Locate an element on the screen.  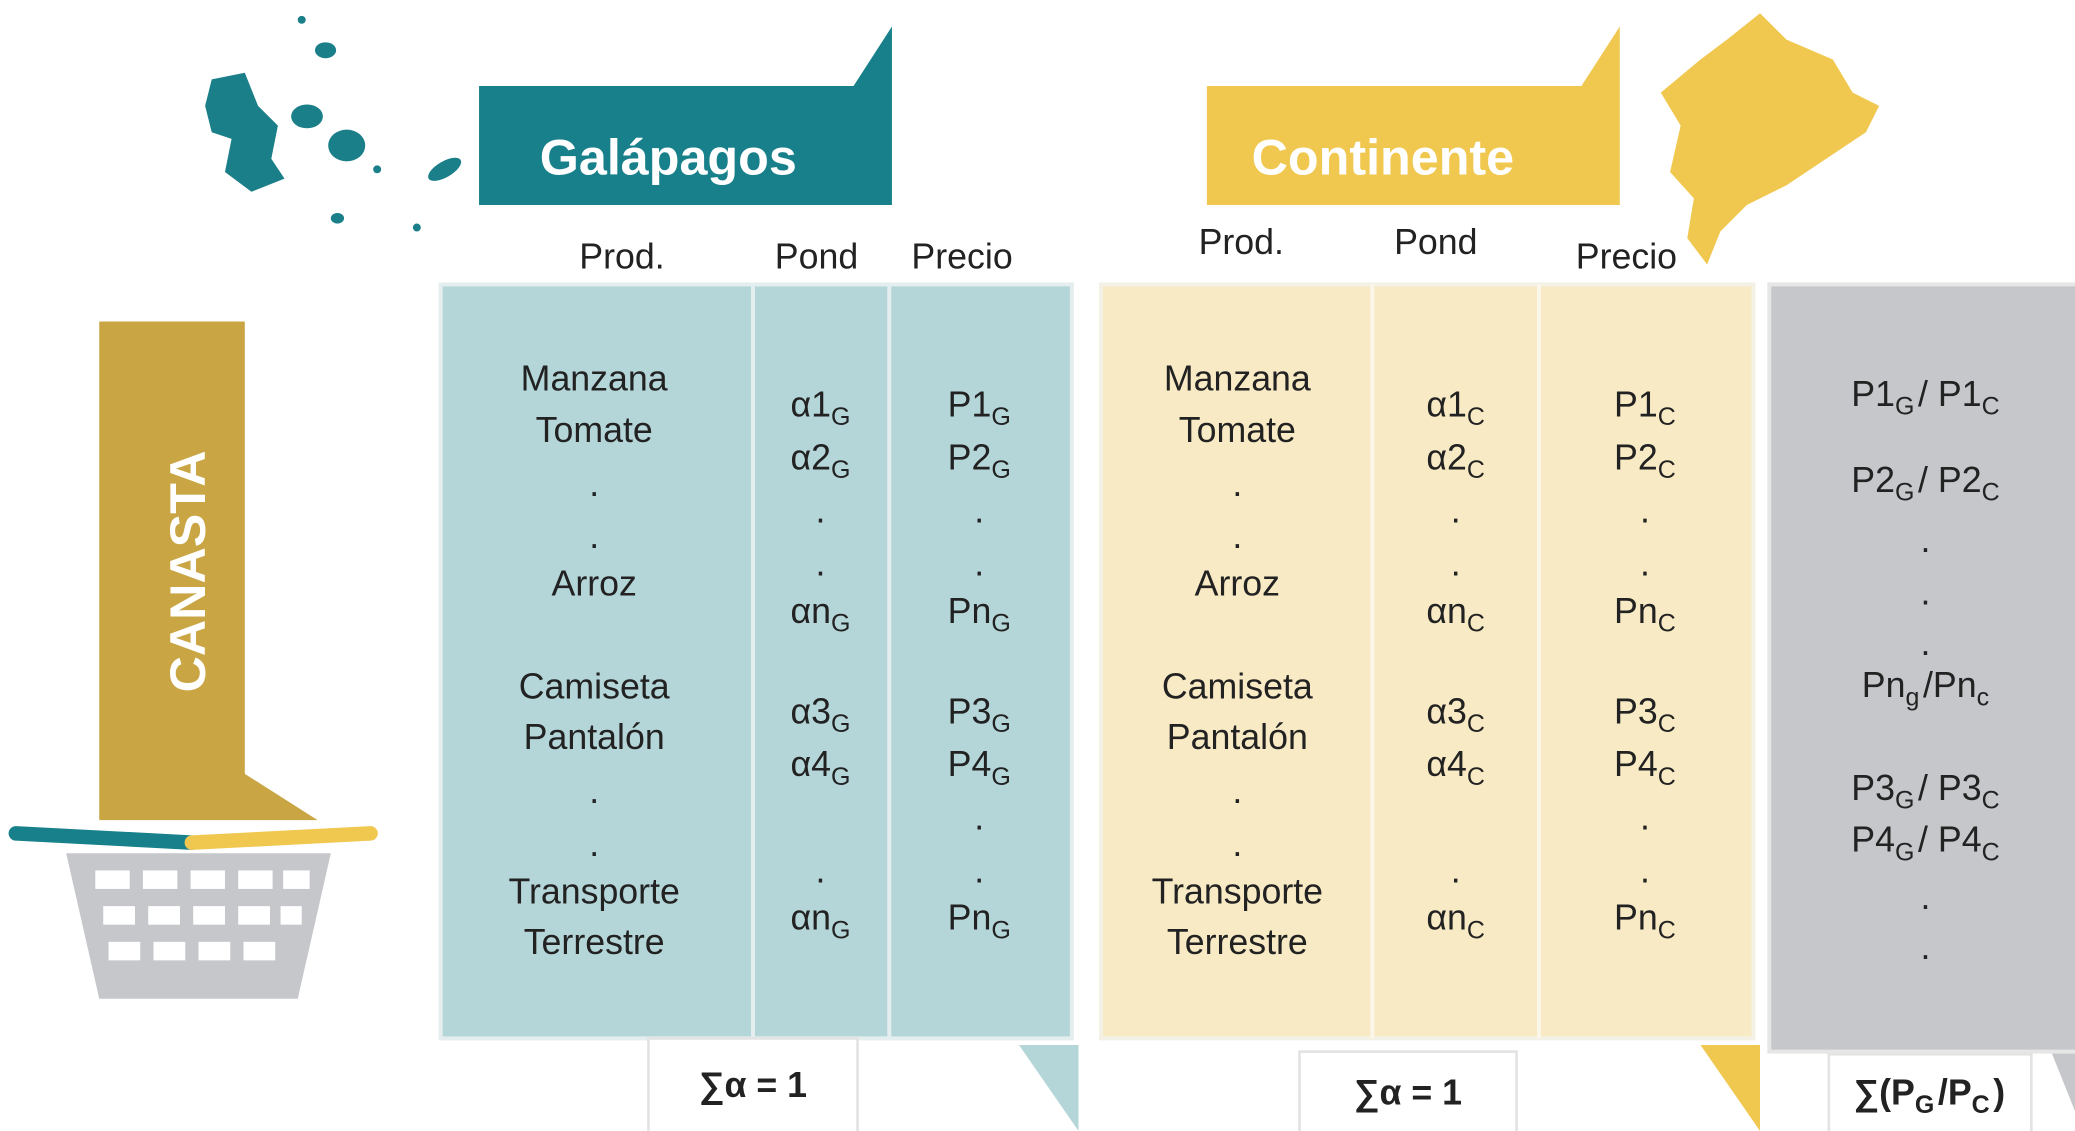
cell-text: Camiseta is located at coordinates (594, 687).